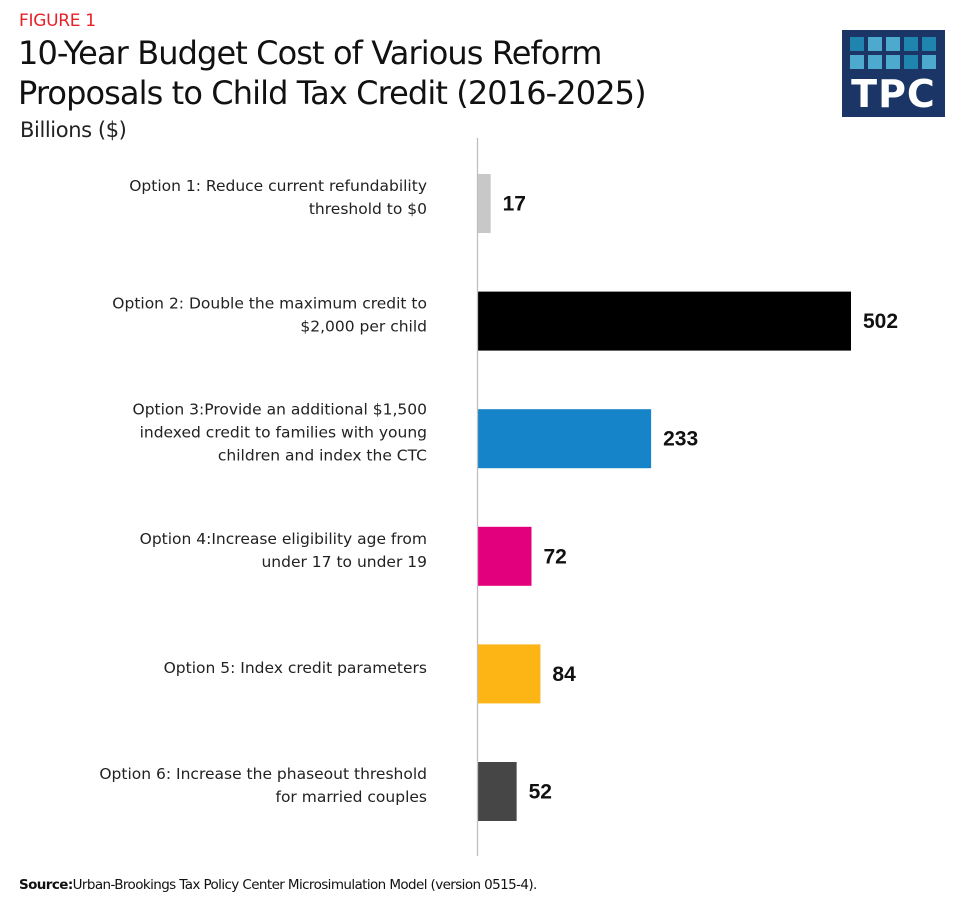 The height and width of the screenshot is (907, 975). What do you see at coordinates (57, 21) in the screenshot?
I see `figure-label: FIGURE 1` at bounding box center [57, 21].